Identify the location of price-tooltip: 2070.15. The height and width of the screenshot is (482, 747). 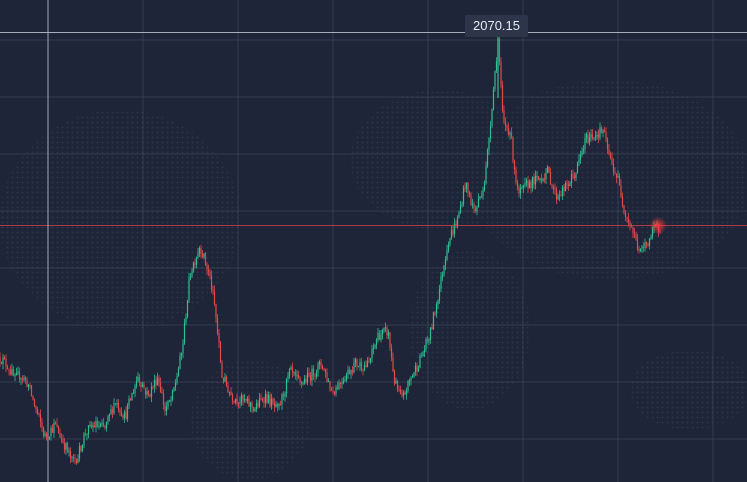
(496, 26).